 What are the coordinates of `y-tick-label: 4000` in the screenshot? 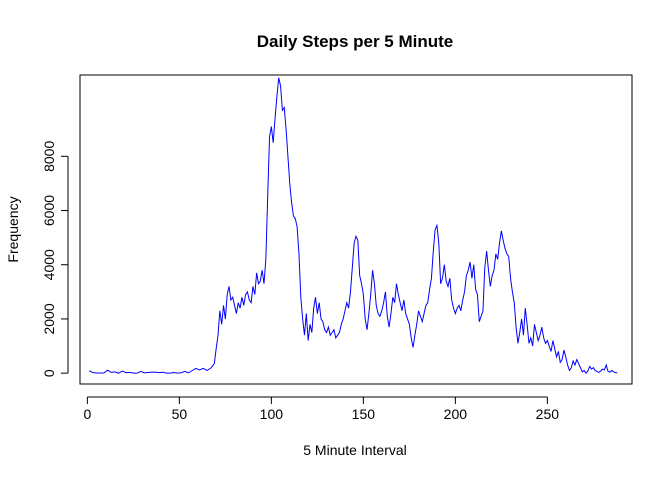 It's located at (49, 264).